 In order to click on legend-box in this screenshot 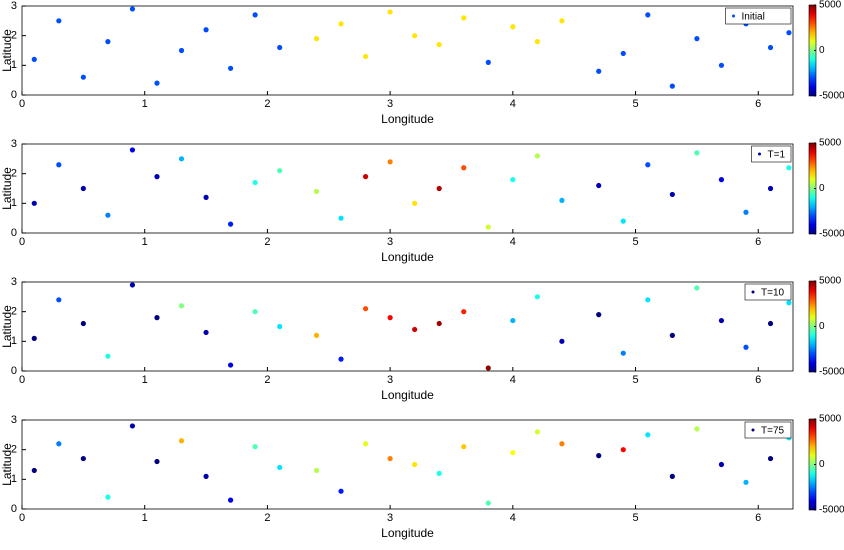, I will do `click(768, 430)`.